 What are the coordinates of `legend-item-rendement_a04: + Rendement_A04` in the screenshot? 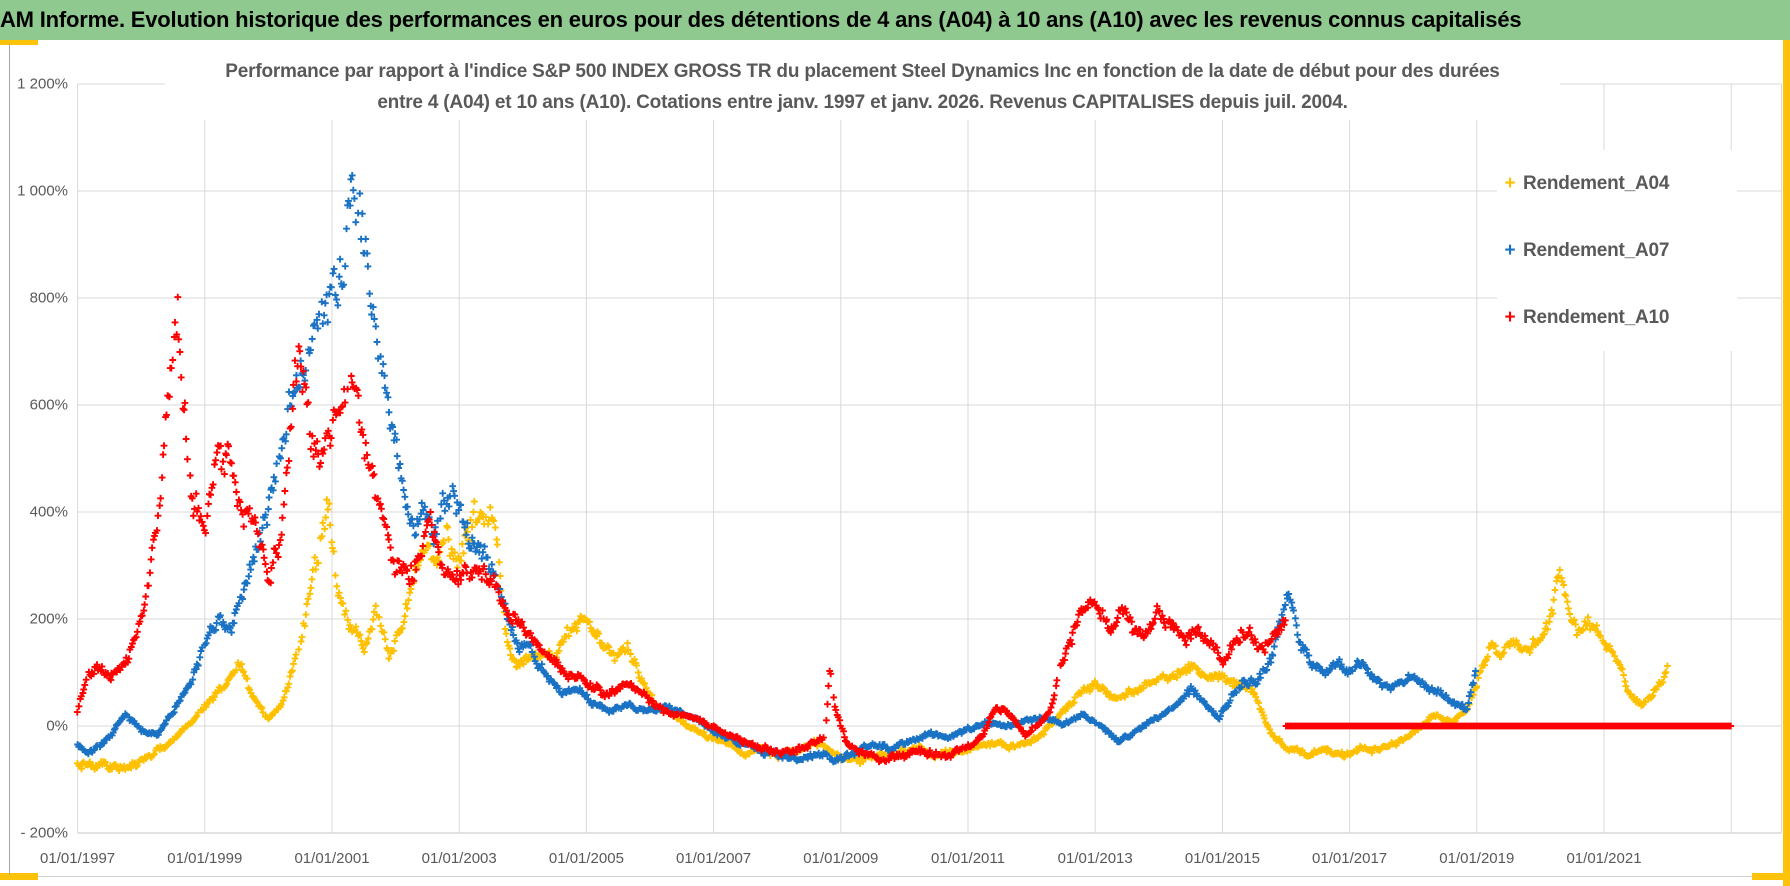 It's located at (1617, 183).